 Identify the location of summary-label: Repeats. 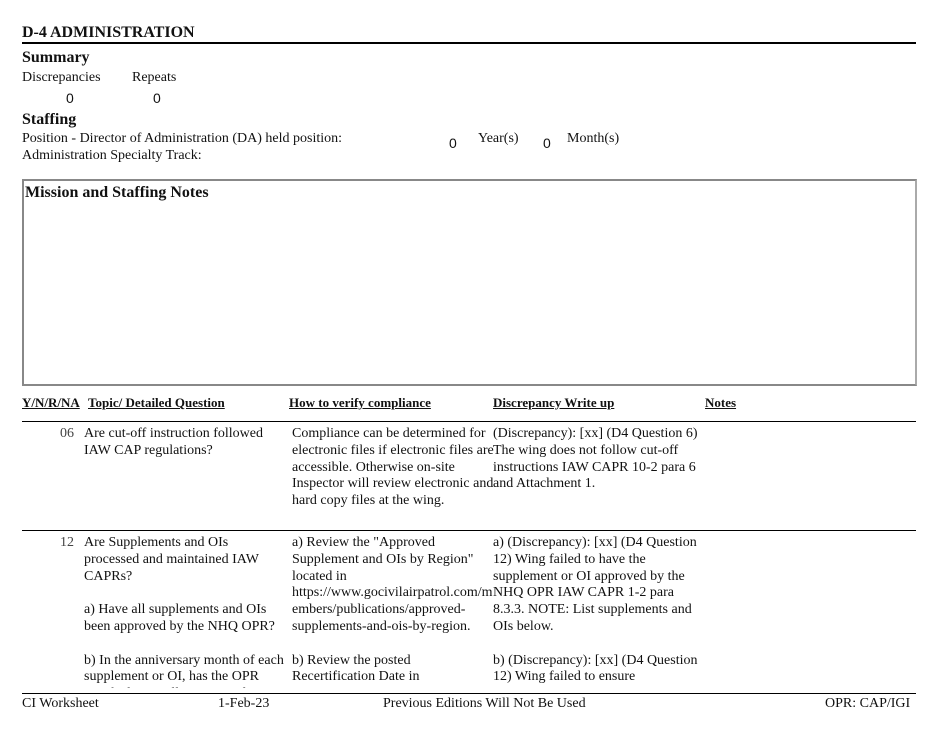
(154, 77).